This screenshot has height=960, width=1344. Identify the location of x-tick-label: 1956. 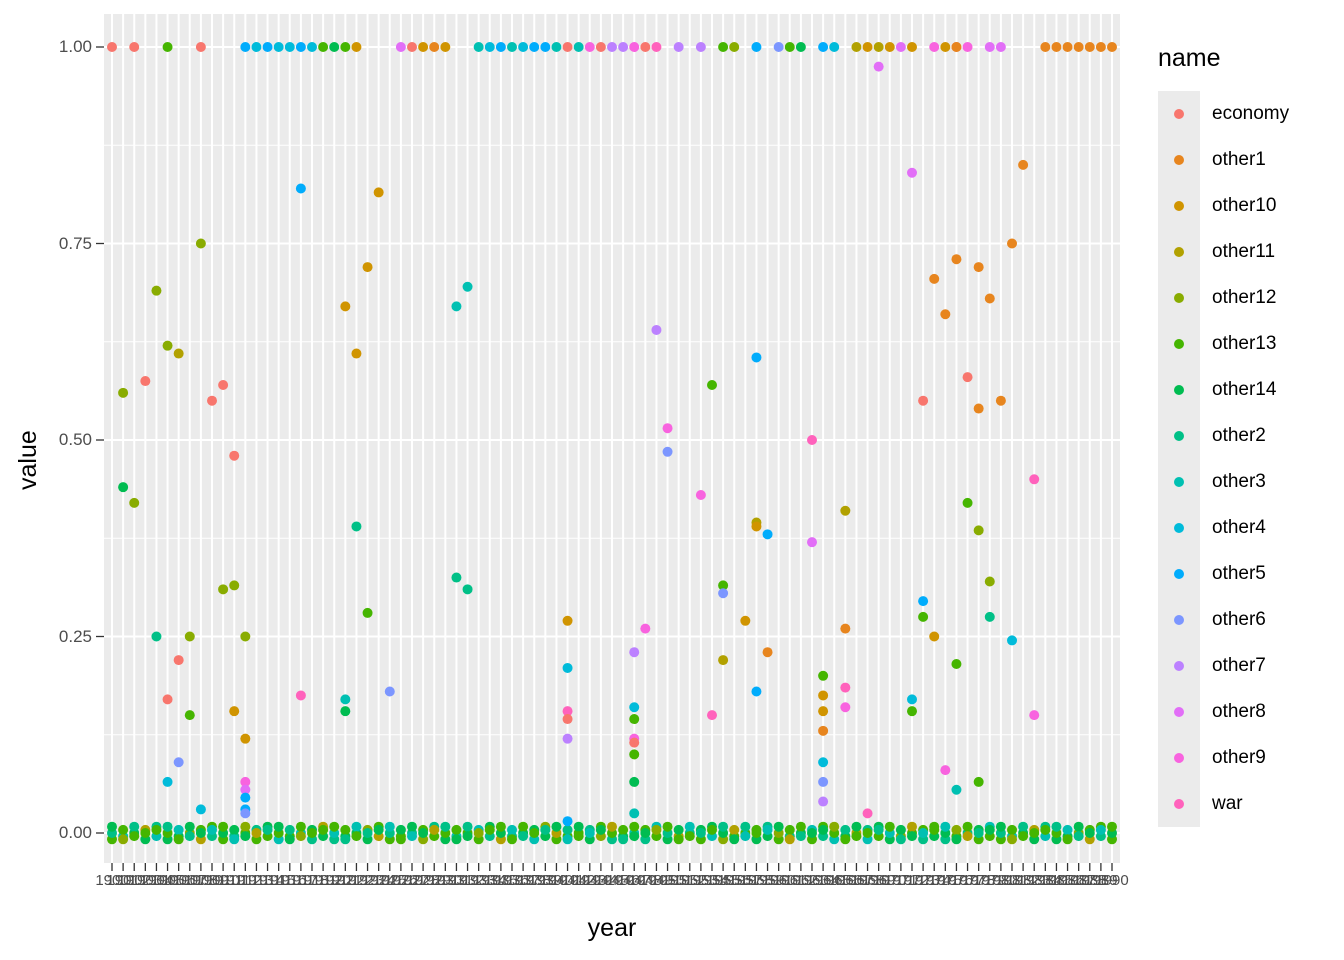
(734, 880).